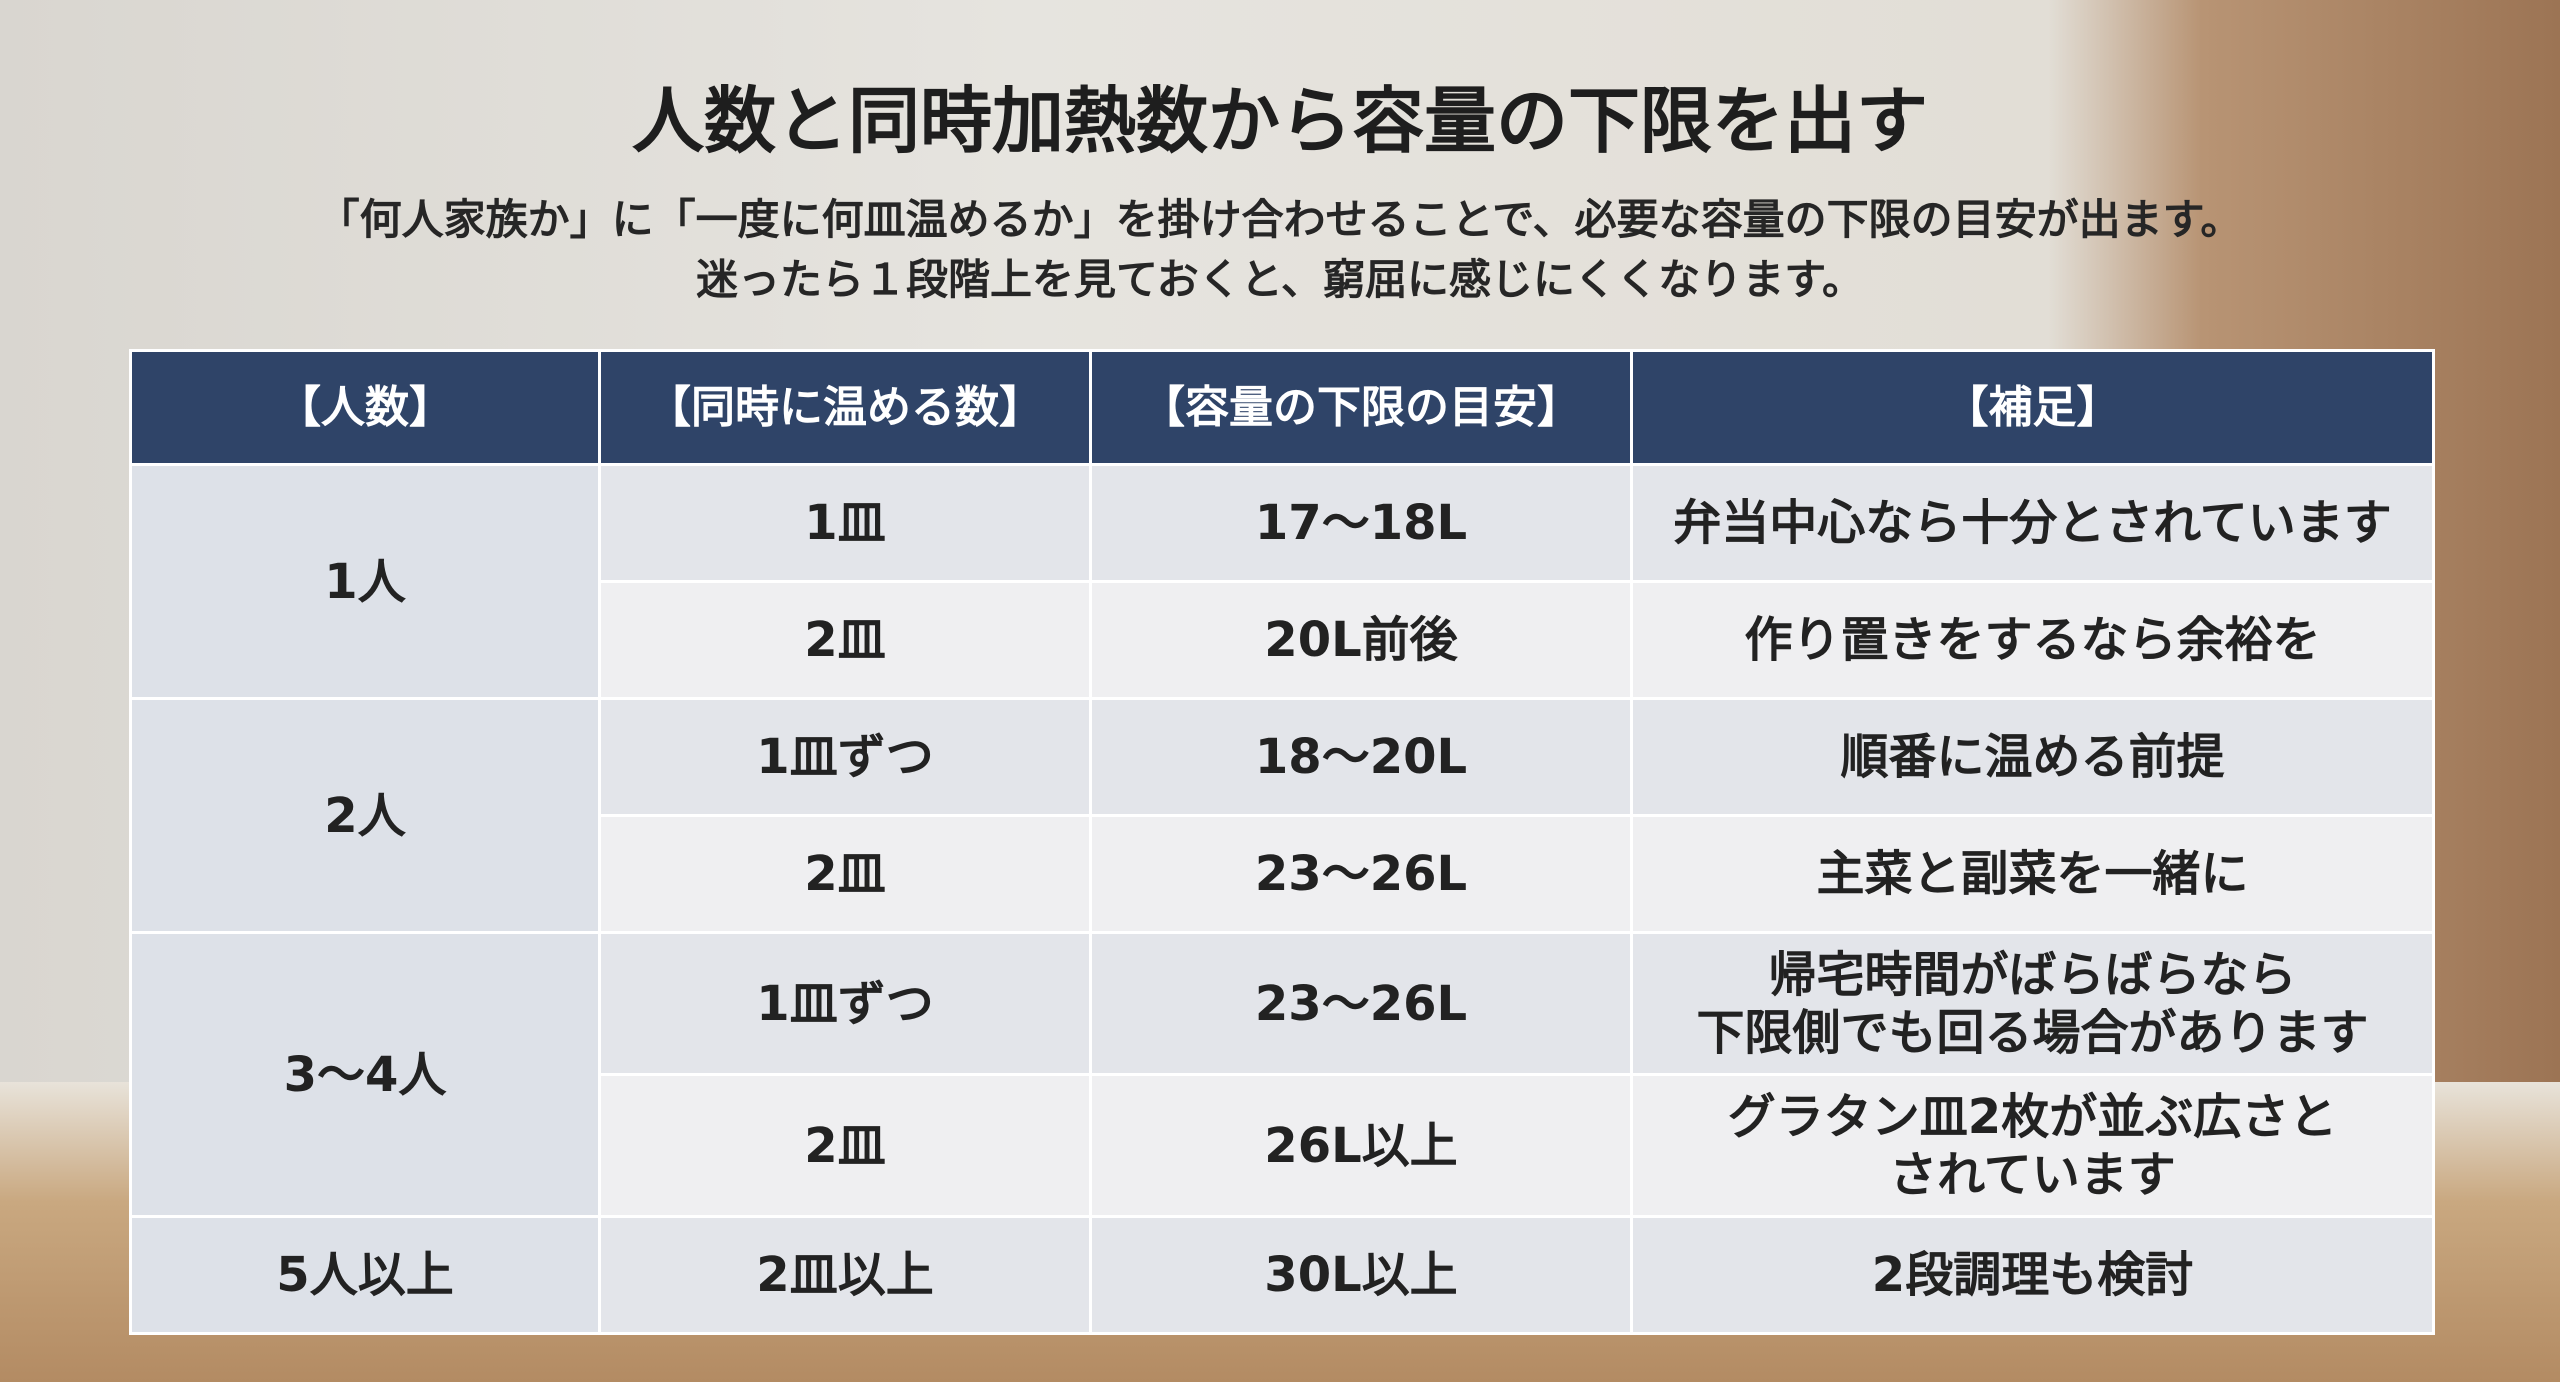 This screenshot has width=2560, height=1382. What do you see at coordinates (845, 523) in the screenshot?
I see `table-cell: 1皿` at bounding box center [845, 523].